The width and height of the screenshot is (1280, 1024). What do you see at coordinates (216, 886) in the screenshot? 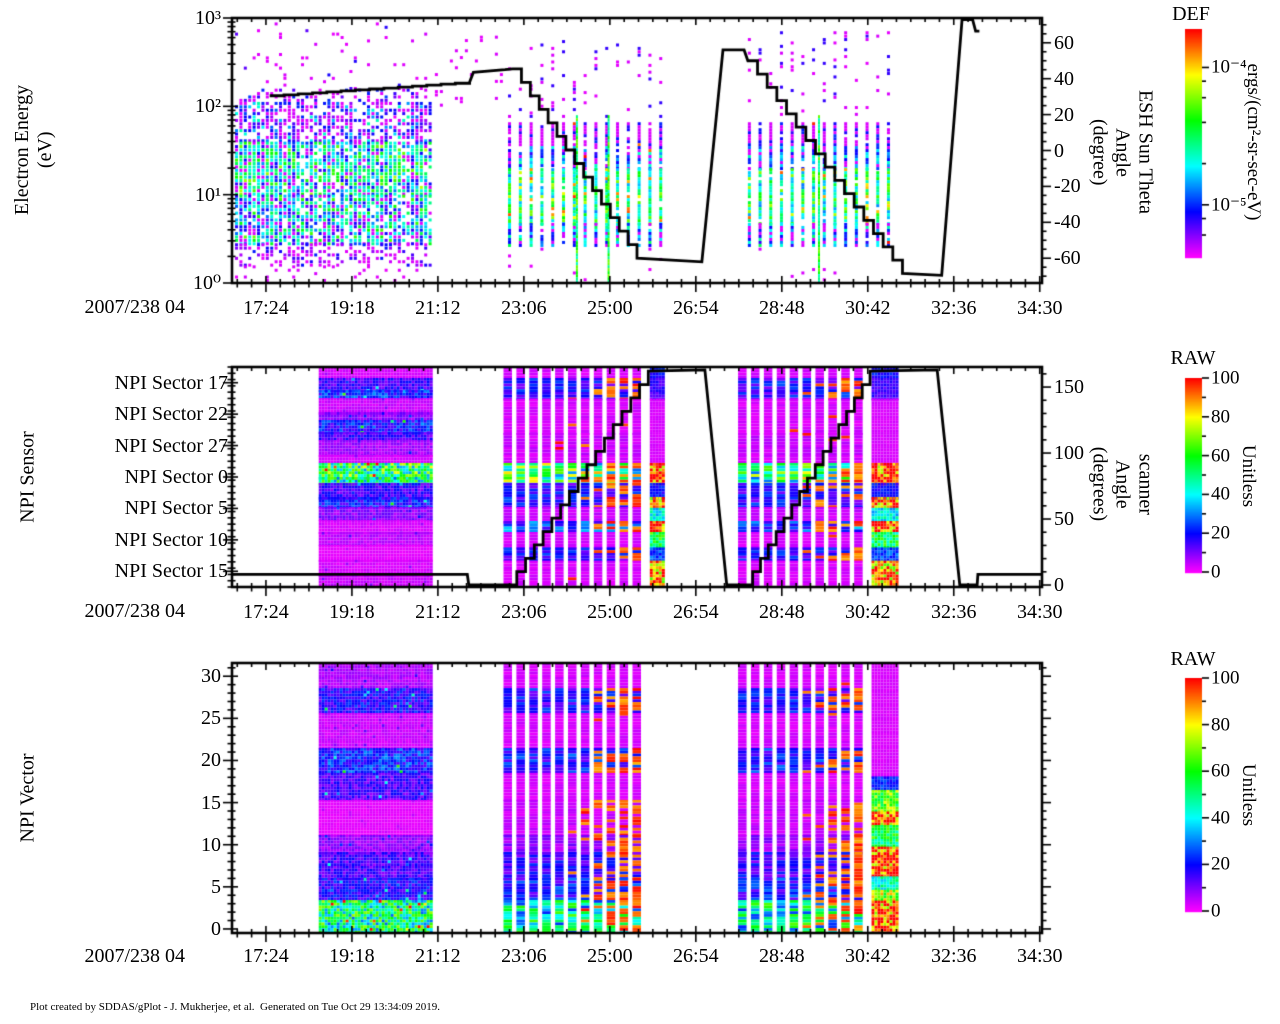
I see `p3-ytick-5: 5` at bounding box center [216, 886].